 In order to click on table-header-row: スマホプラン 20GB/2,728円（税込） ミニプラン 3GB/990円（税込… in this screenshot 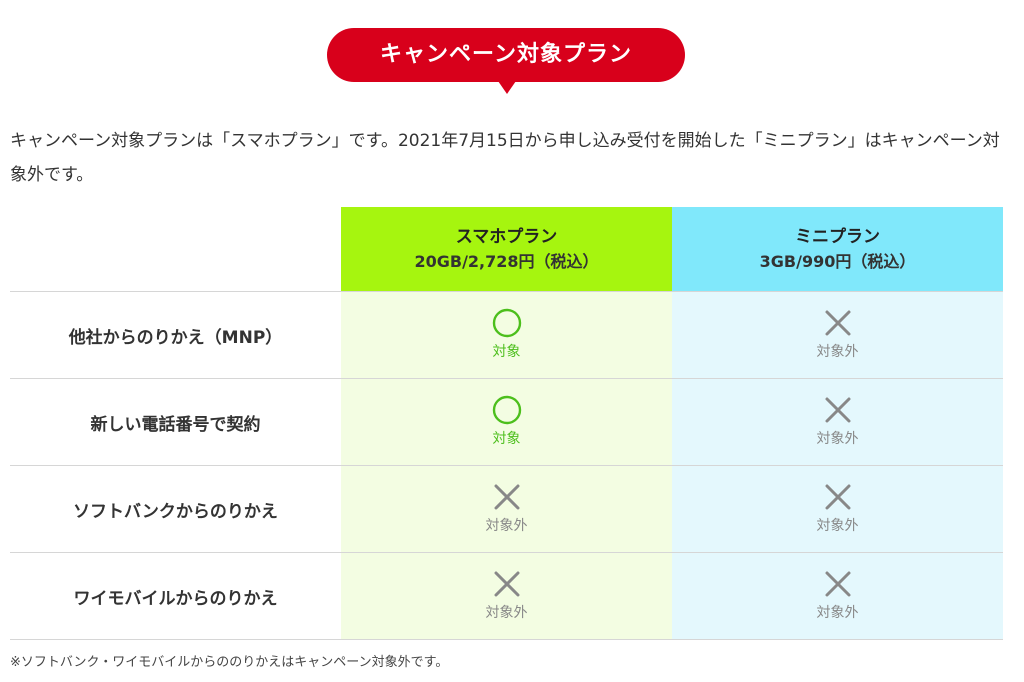, I will do `click(506, 249)`.